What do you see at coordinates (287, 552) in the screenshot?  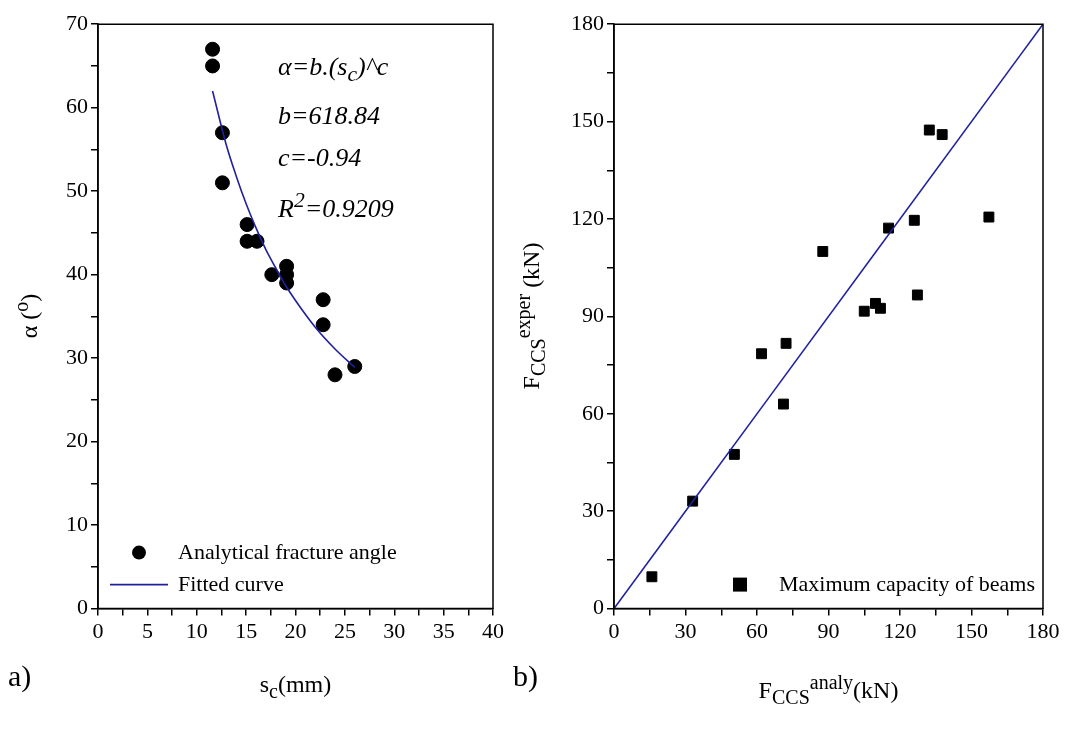 I see `legend-label: Analytical fracture angle` at bounding box center [287, 552].